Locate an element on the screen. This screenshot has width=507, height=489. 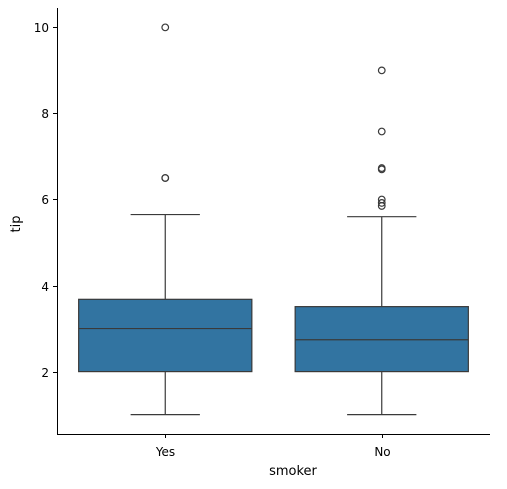
x-tick-label: No is located at coordinates (382, 452).